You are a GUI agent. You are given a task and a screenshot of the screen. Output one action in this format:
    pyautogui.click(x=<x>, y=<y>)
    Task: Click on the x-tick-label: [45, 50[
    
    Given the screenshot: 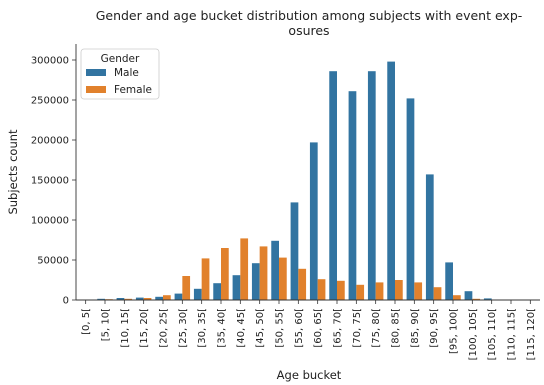 What is the action you would take?
    pyautogui.click(x=260, y=328)
    